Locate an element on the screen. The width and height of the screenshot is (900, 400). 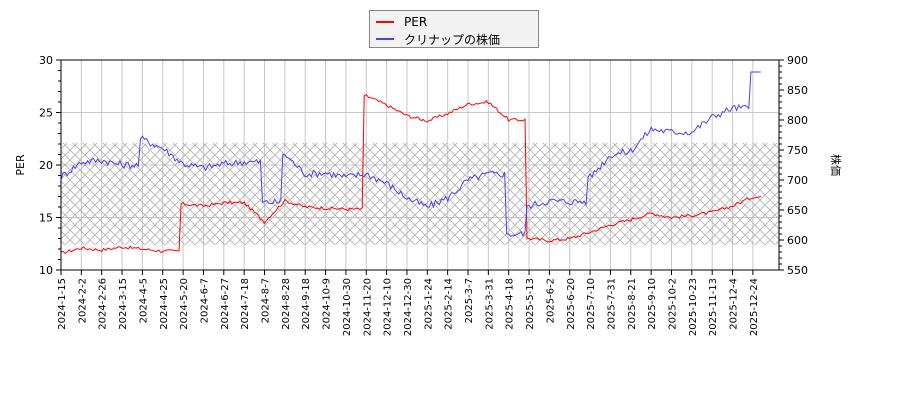
x-tick-label: 2024-7-18 is located at coordinates (245, 304).